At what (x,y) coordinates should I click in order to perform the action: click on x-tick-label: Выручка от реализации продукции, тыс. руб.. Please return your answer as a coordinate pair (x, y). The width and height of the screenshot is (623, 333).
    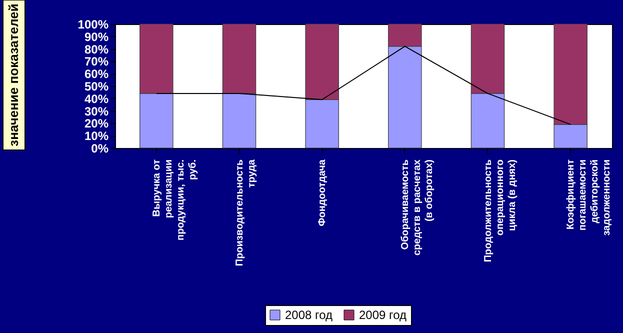
    Looking at the image, I should click on (174, 199).